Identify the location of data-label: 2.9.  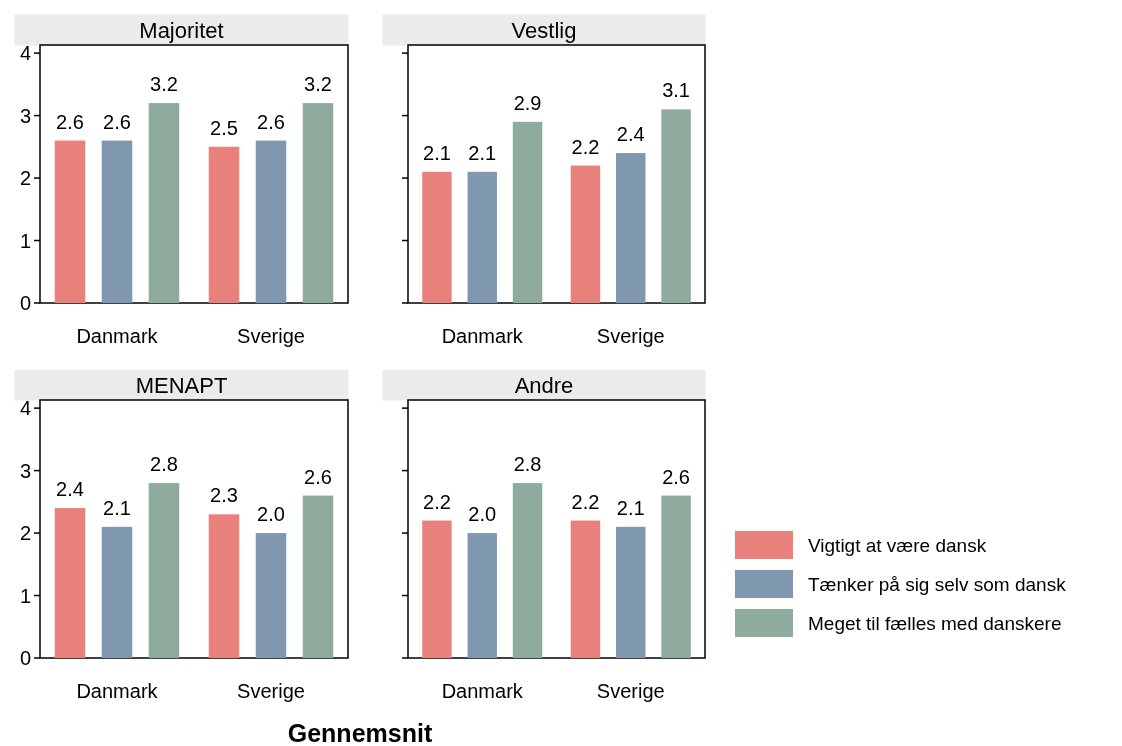
(527, 102).